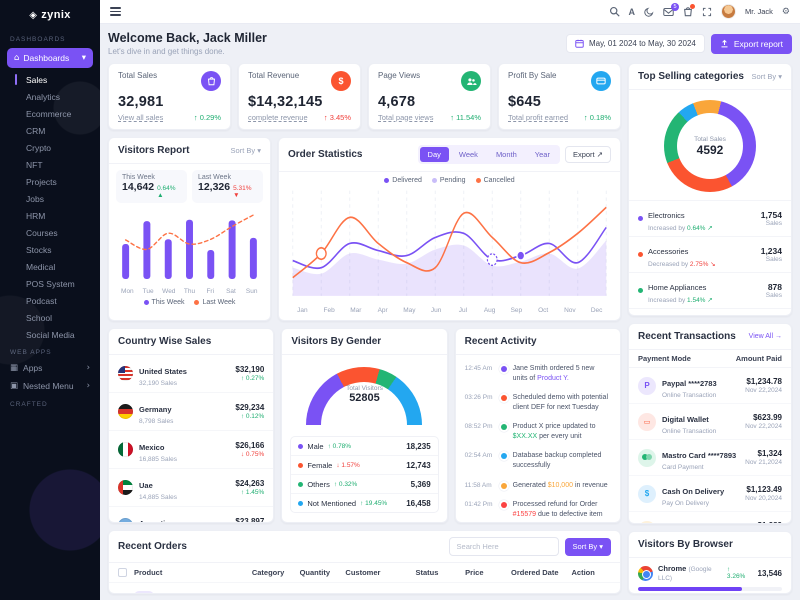 The height and width of the screenshot is (600, 800). Describe the element at coordinates (50, 386) in the screenshot. I see `sidebar-item-nested-menu: ▣ Nested Menu ›` at that location.